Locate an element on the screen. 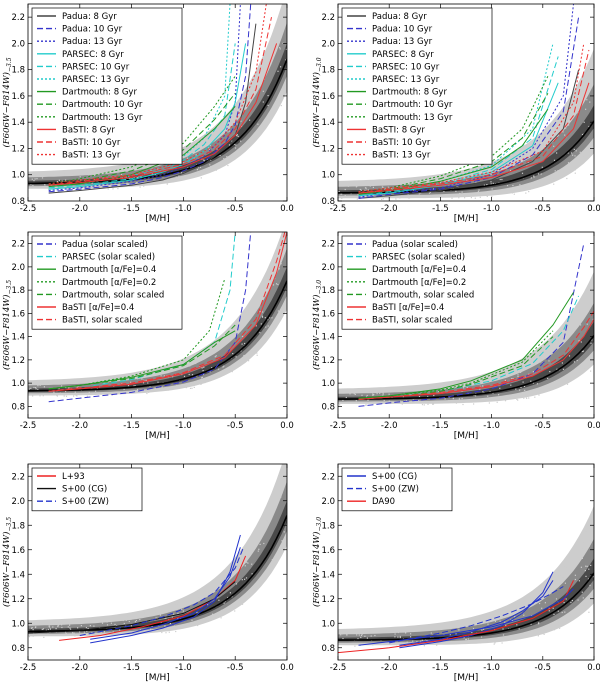 This screenshot has width=600, height=684. legend-label: Padua: 10 Gyr is located at coordinates (402, 30).